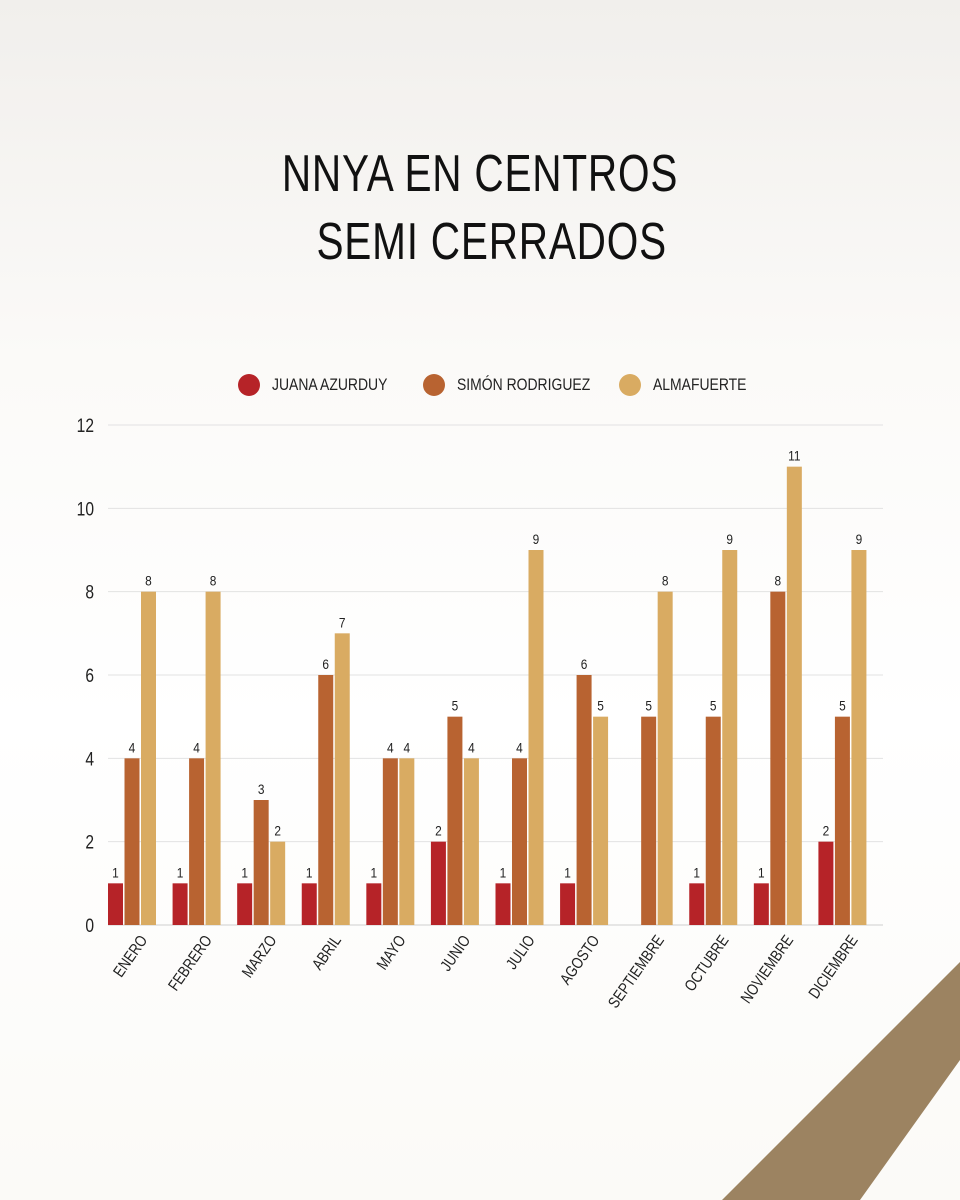  Describe the element at coordinates (768, 969) in the screenshot. I see `x-tick-label: NOVIEMBRE` at that location.